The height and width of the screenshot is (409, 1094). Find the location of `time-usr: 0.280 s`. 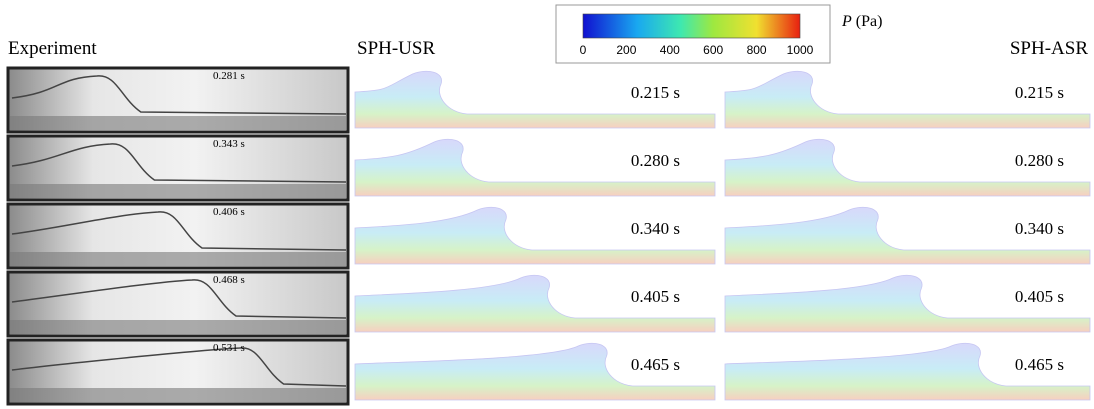

time-usr: 0.280 s is located at coordinates (655, 160).